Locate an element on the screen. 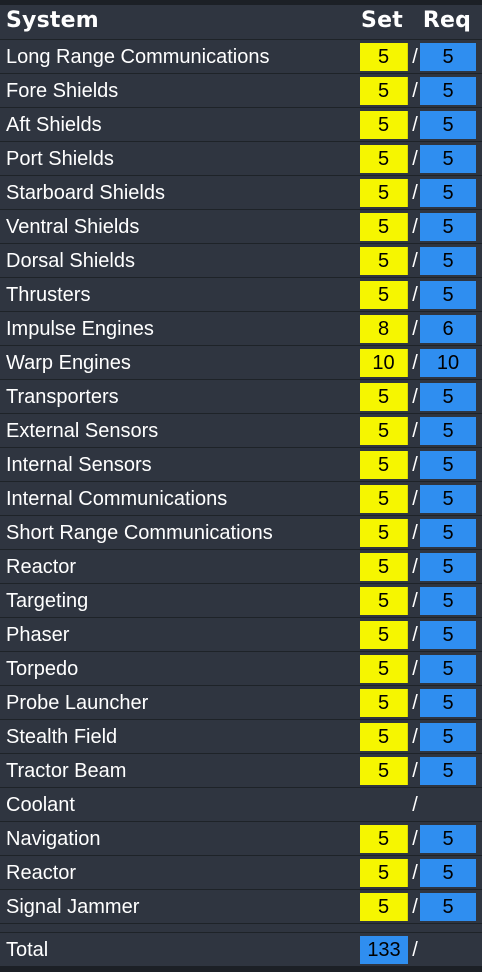 This screenshot has height=972, width=482. system-row: Aft Shields 5 / 5 is located at coordinates (241, 125).